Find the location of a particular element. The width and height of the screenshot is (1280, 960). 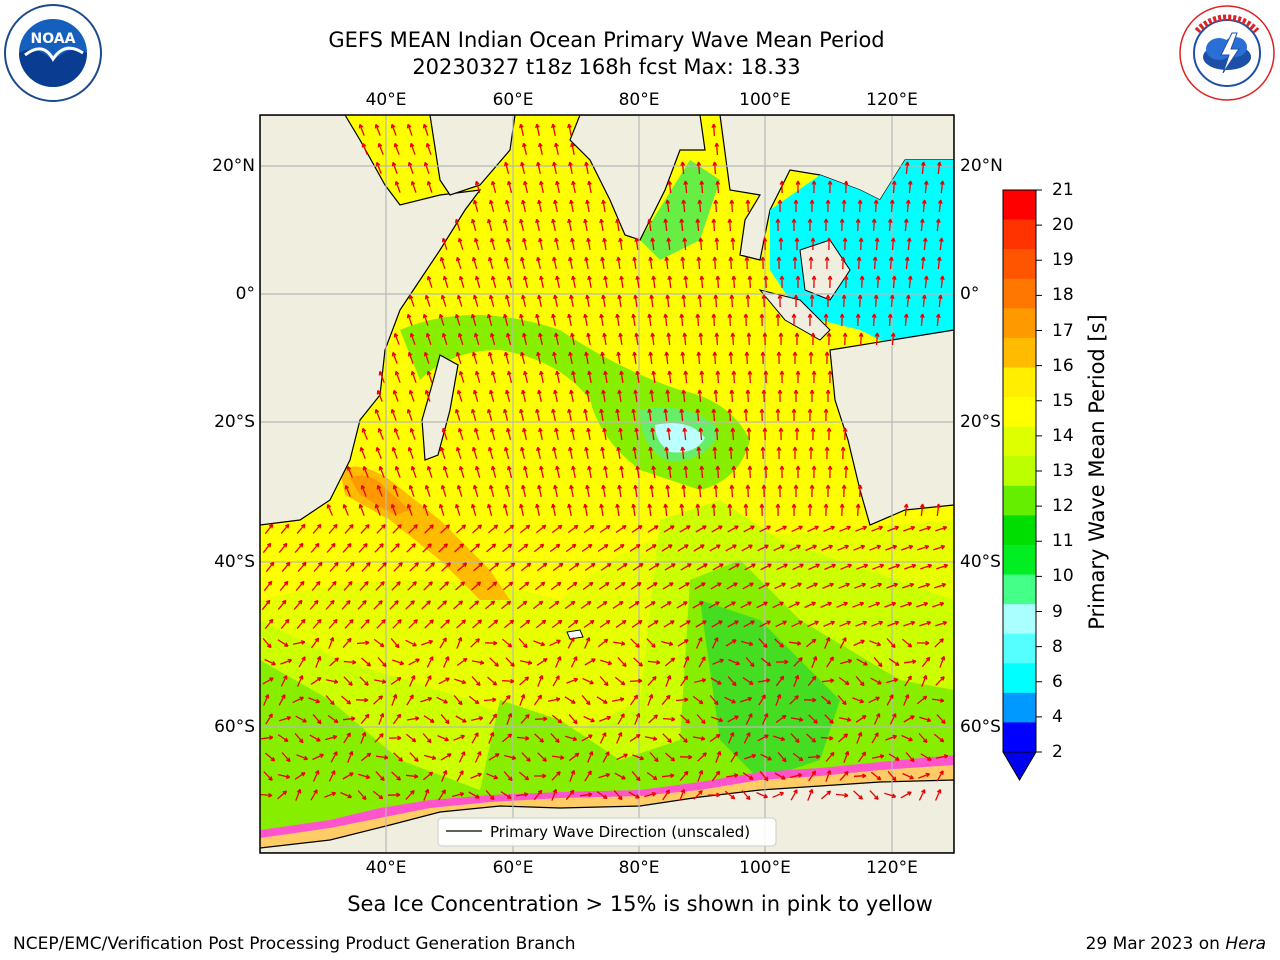

lat-tick-left: 20°N is located at coordinates (233, 166).